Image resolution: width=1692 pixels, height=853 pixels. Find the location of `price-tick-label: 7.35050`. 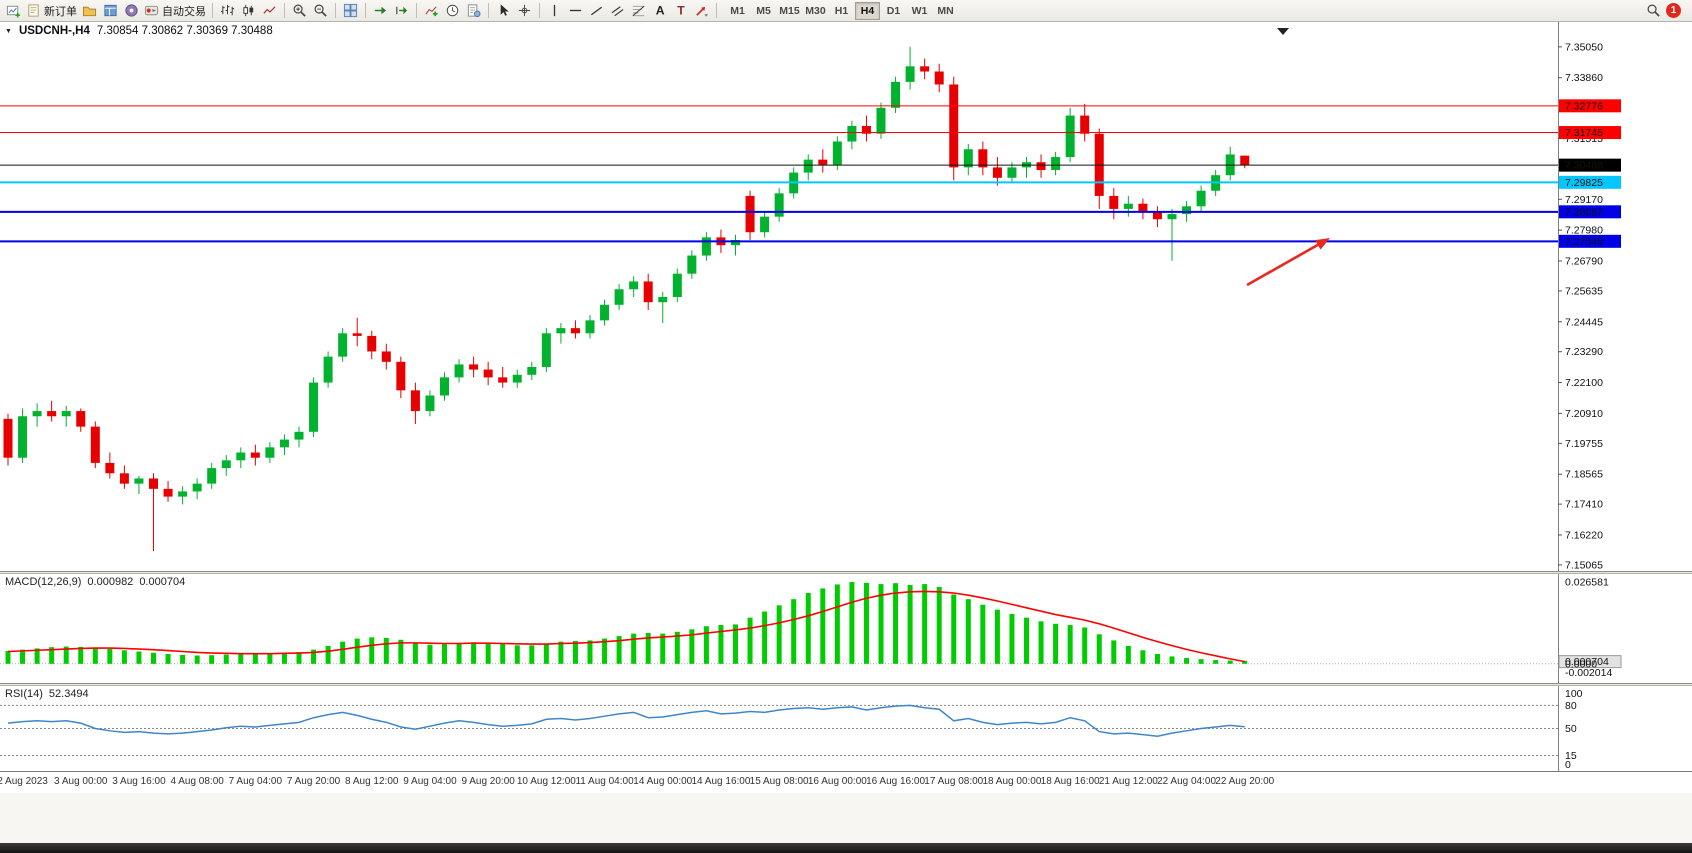

price-tick-label: 7.35050 is located at coordinates (1584, 47).